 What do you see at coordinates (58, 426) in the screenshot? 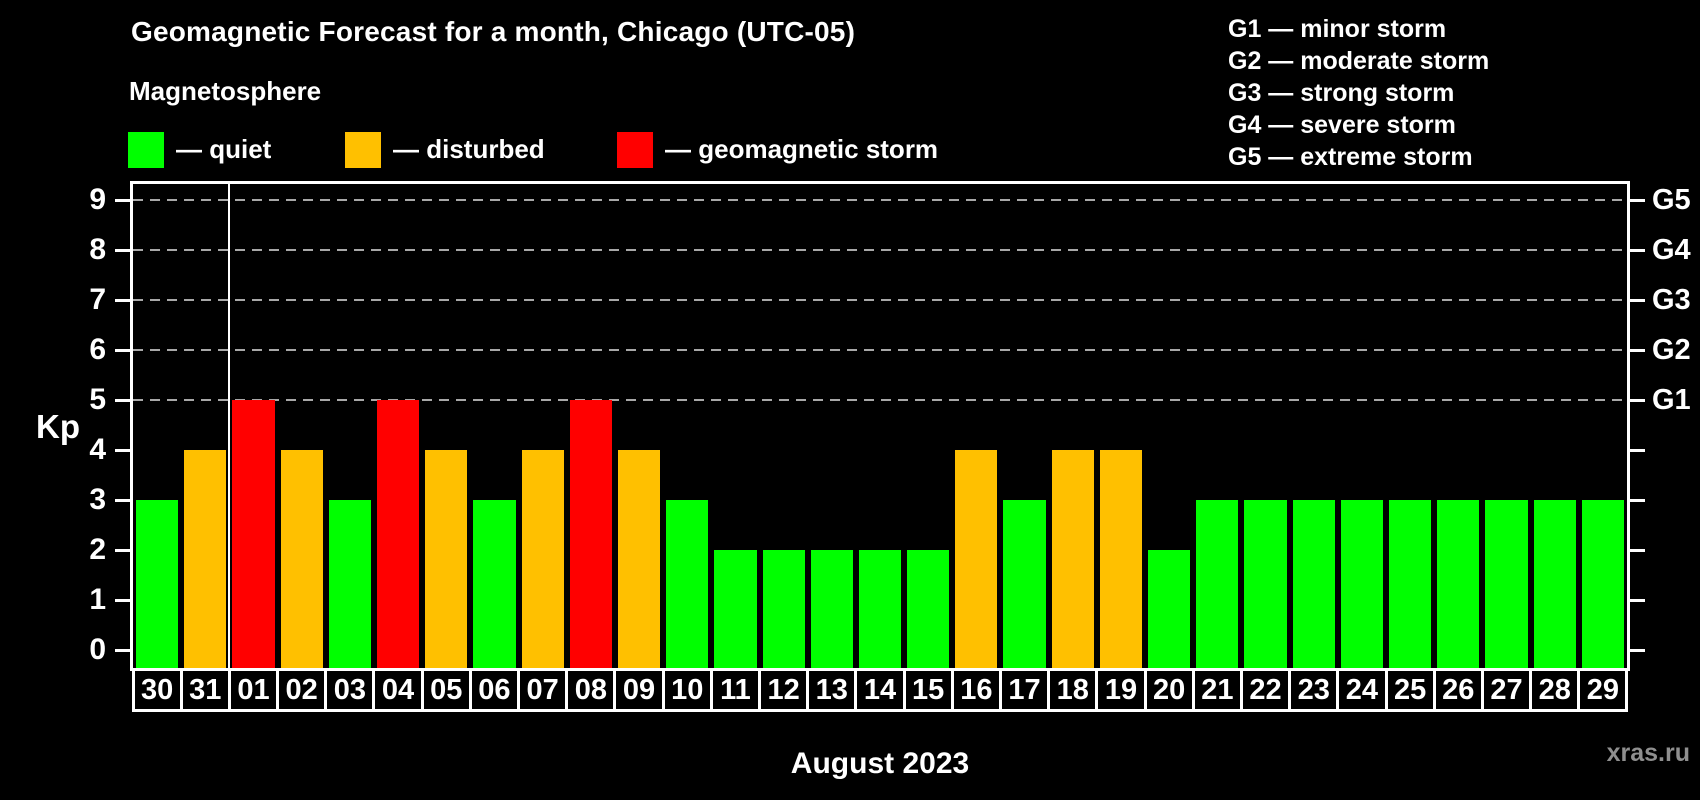
I see `y-axis-title: Kp` at bounding box center [58, 426].